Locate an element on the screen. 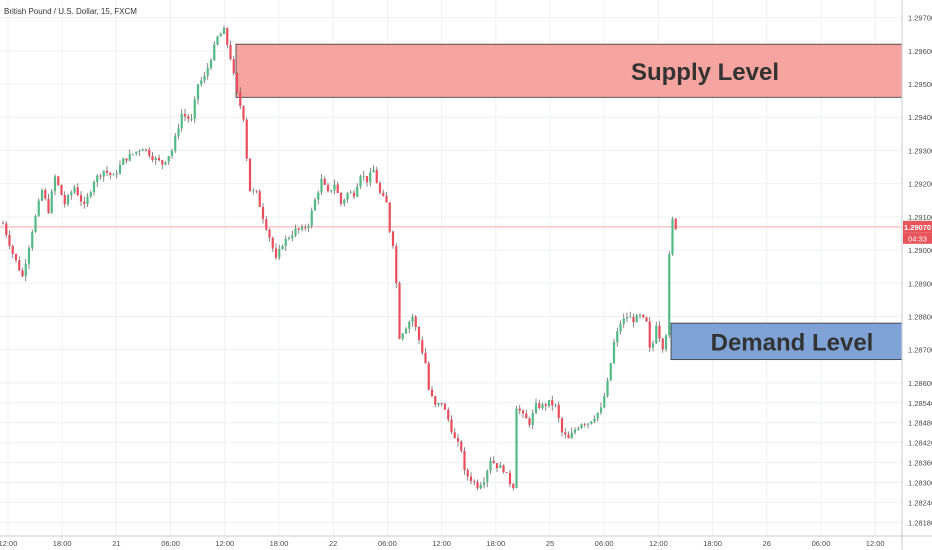 The width and height of the screenshot is (932, 550). current-price-badge: 1.29070 04:33 is located at coordinates (917, 232).